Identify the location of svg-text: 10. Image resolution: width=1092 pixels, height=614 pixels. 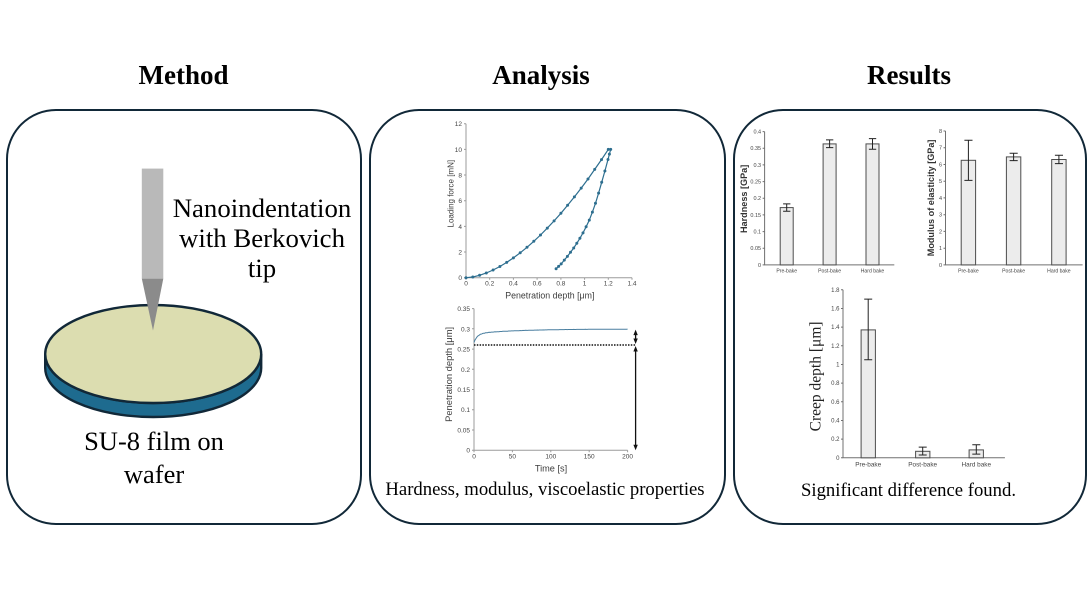
(459, 150).